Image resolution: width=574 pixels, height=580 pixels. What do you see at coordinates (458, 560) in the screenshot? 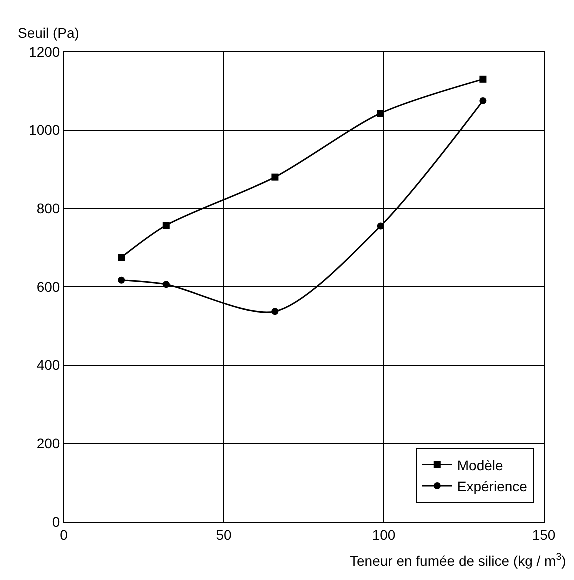
I see `x-axis-title: Teneur en fumée de silice (kg / m$^{3}$)` at bounding box center [458, 560].